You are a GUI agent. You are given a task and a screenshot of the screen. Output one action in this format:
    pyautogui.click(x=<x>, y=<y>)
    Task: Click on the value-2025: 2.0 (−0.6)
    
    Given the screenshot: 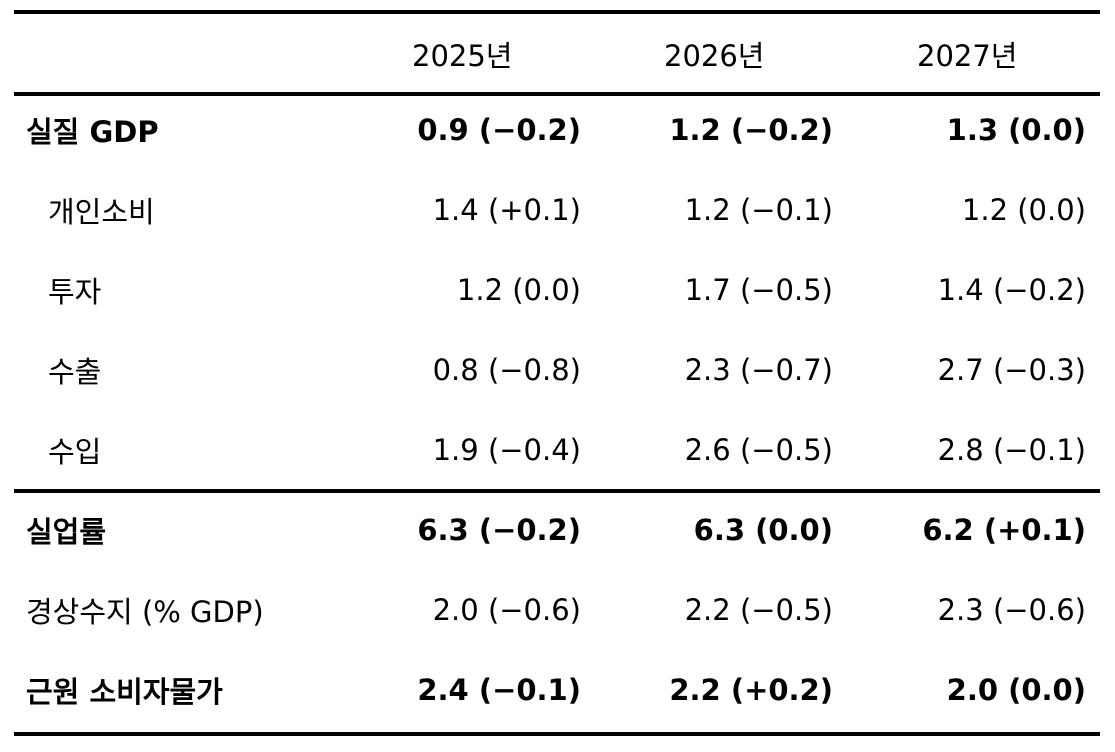 What is the action you would take?
    pyautogui.click(x=506, y=610)
    